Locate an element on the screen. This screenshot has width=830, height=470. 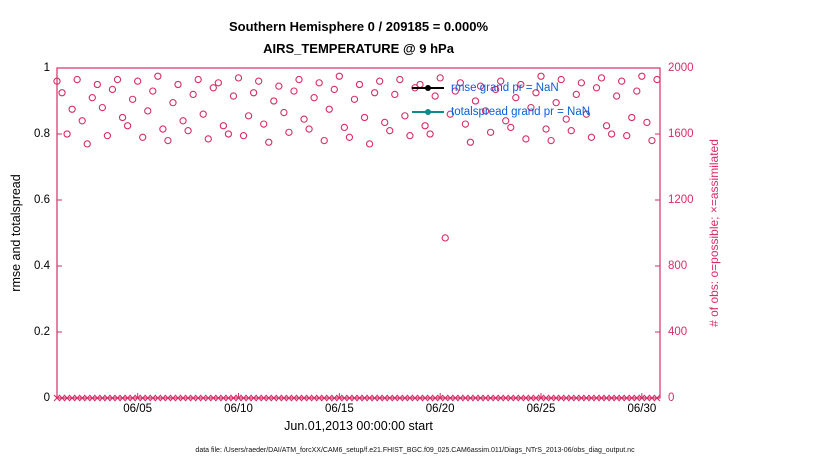
rmse-legend-label: rmse grand pr = NaN is located at coordinates (505, 88).